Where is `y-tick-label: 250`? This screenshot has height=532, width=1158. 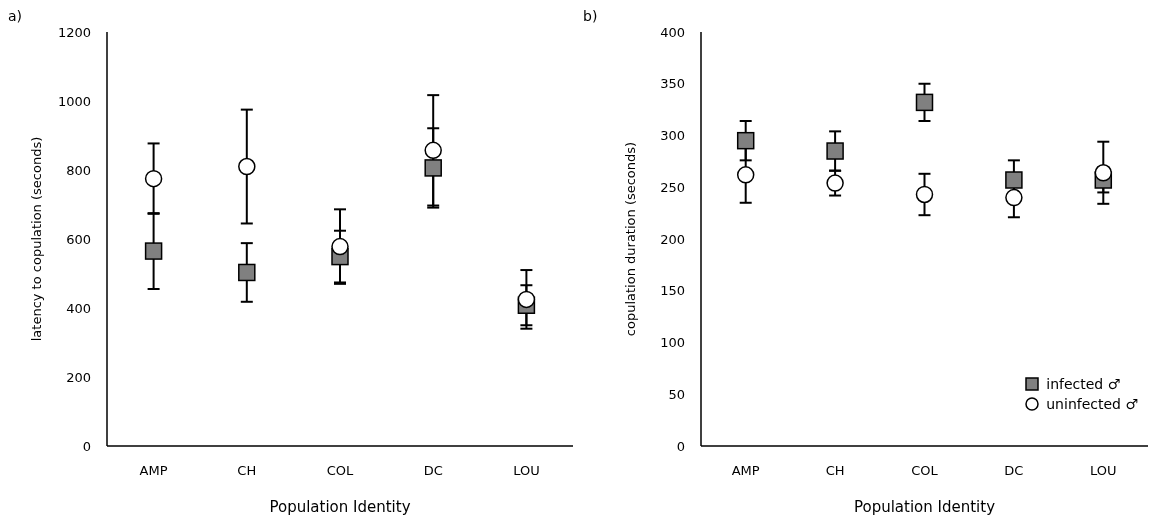
y-tick-label: 250 is located at coordinates (672, 187).